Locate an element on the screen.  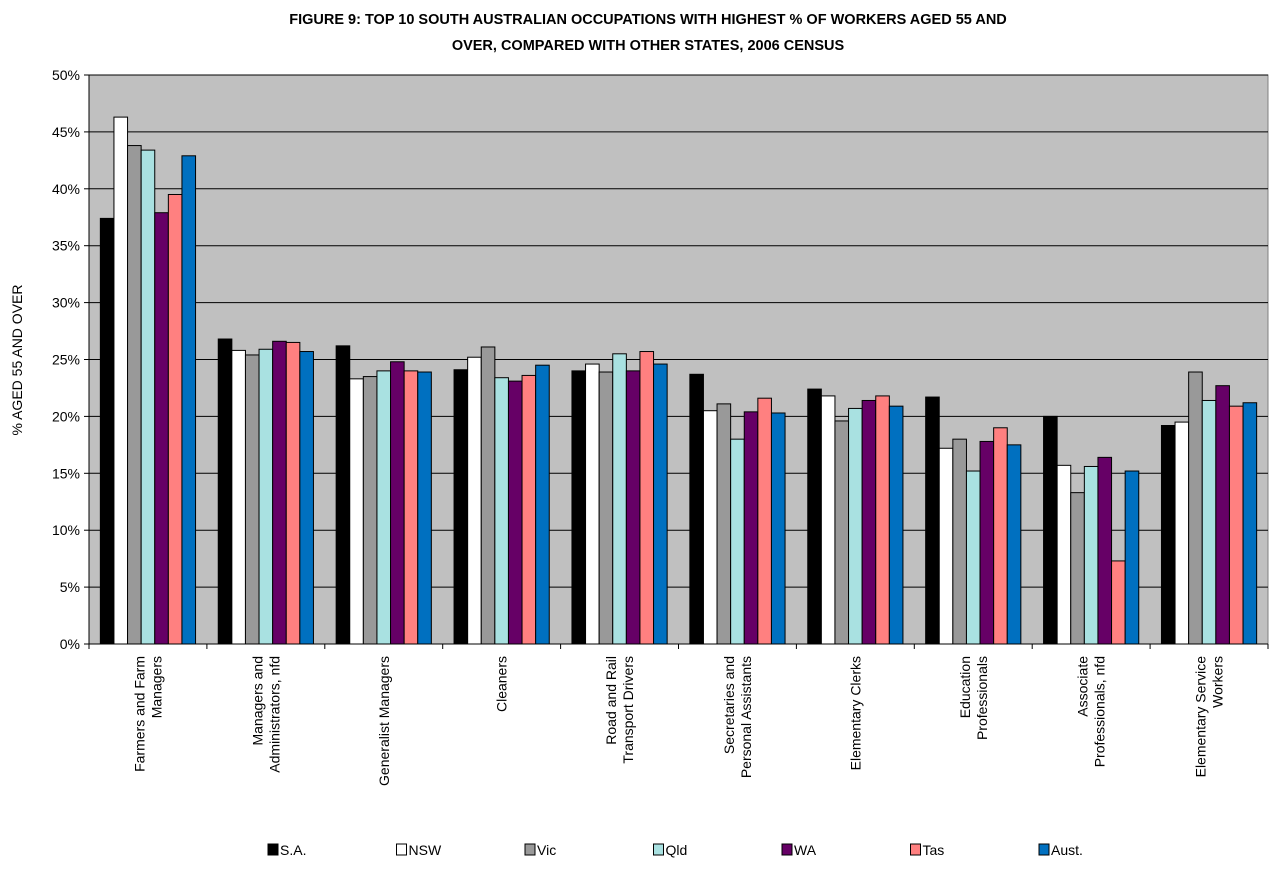
y-tick-label: 20% is located at coordinates (66, 416).